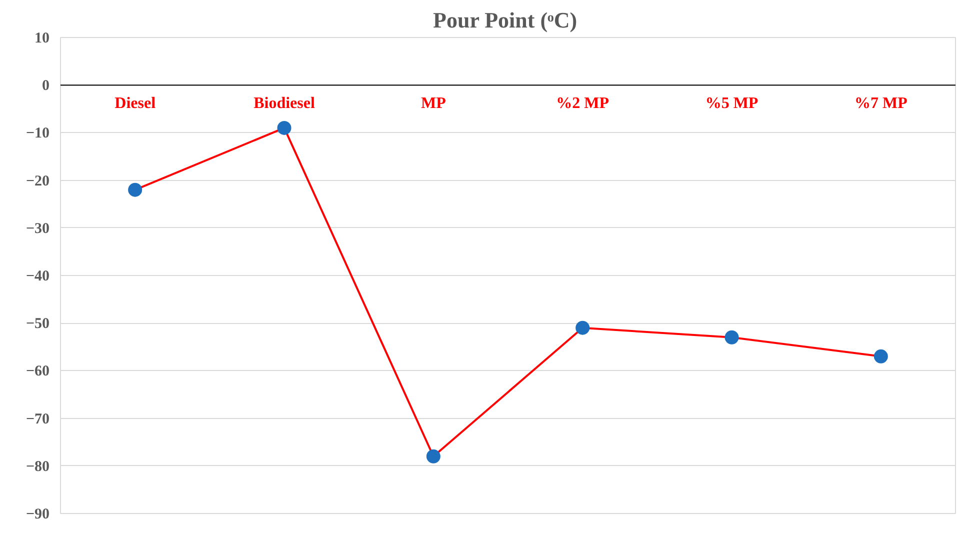 This screenshot has width=980, height=538. What do you see at coordinates (433, 103) in the screenshot?
I see `x-tick-label: MP` at bounding box center [433, 103].